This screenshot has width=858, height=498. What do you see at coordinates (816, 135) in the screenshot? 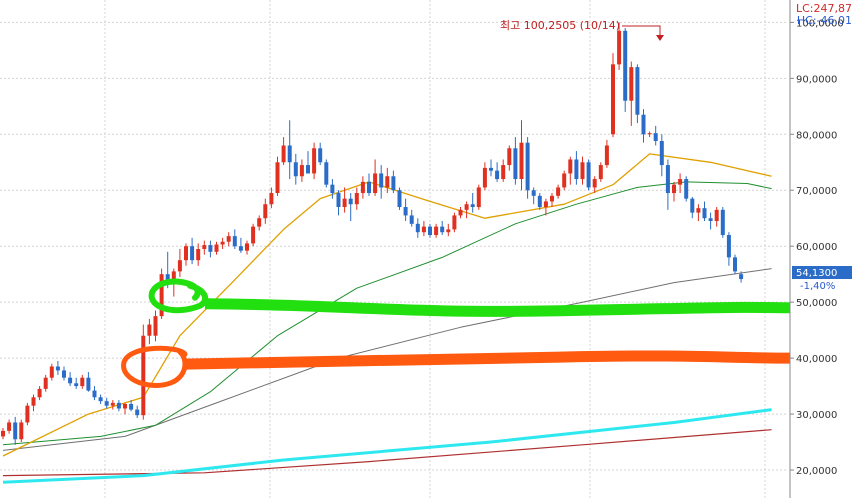
I see `axis-tick-label: 80,0000` at bounding box center [816, 135].